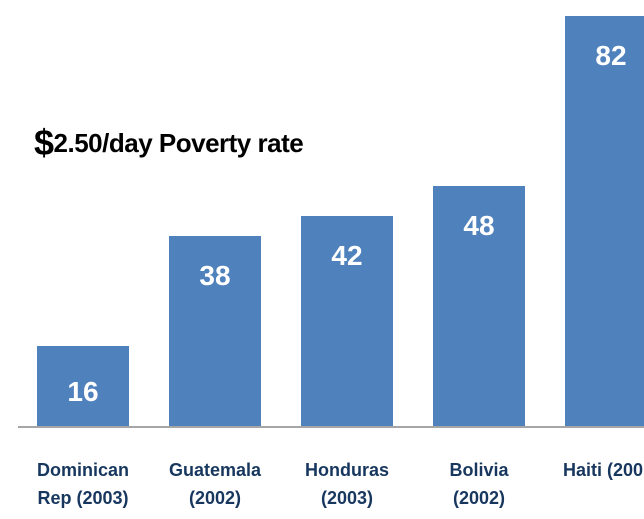 The height and width of the screenshot is (519, 644). Describe the element at coordinates (479, 470) in the screenshot. I see `category-label: Bolivia` at that location.